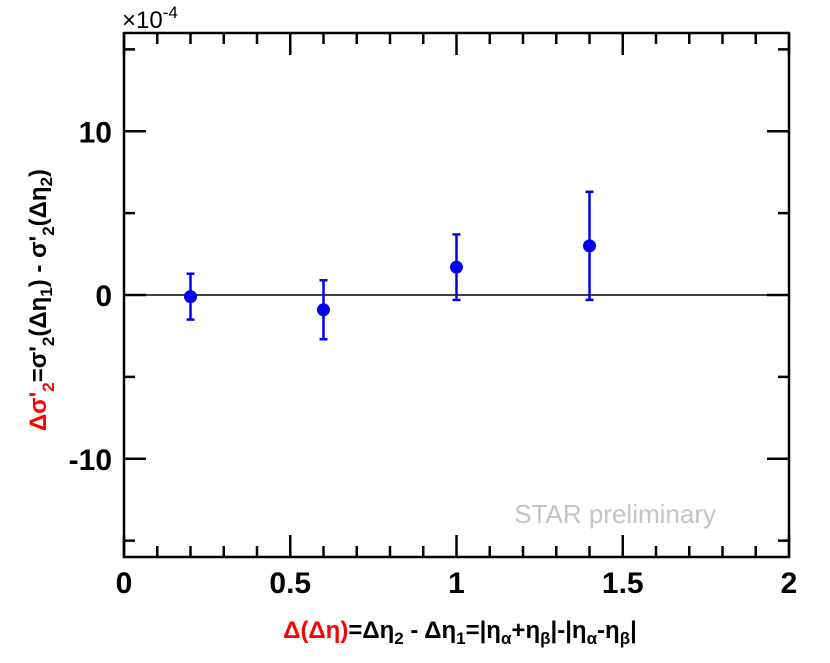 The width and height of the screenshot is (830, 663). Describe the element at coordinates (390, 265) in the screenshot. I see `data-points` at that location.